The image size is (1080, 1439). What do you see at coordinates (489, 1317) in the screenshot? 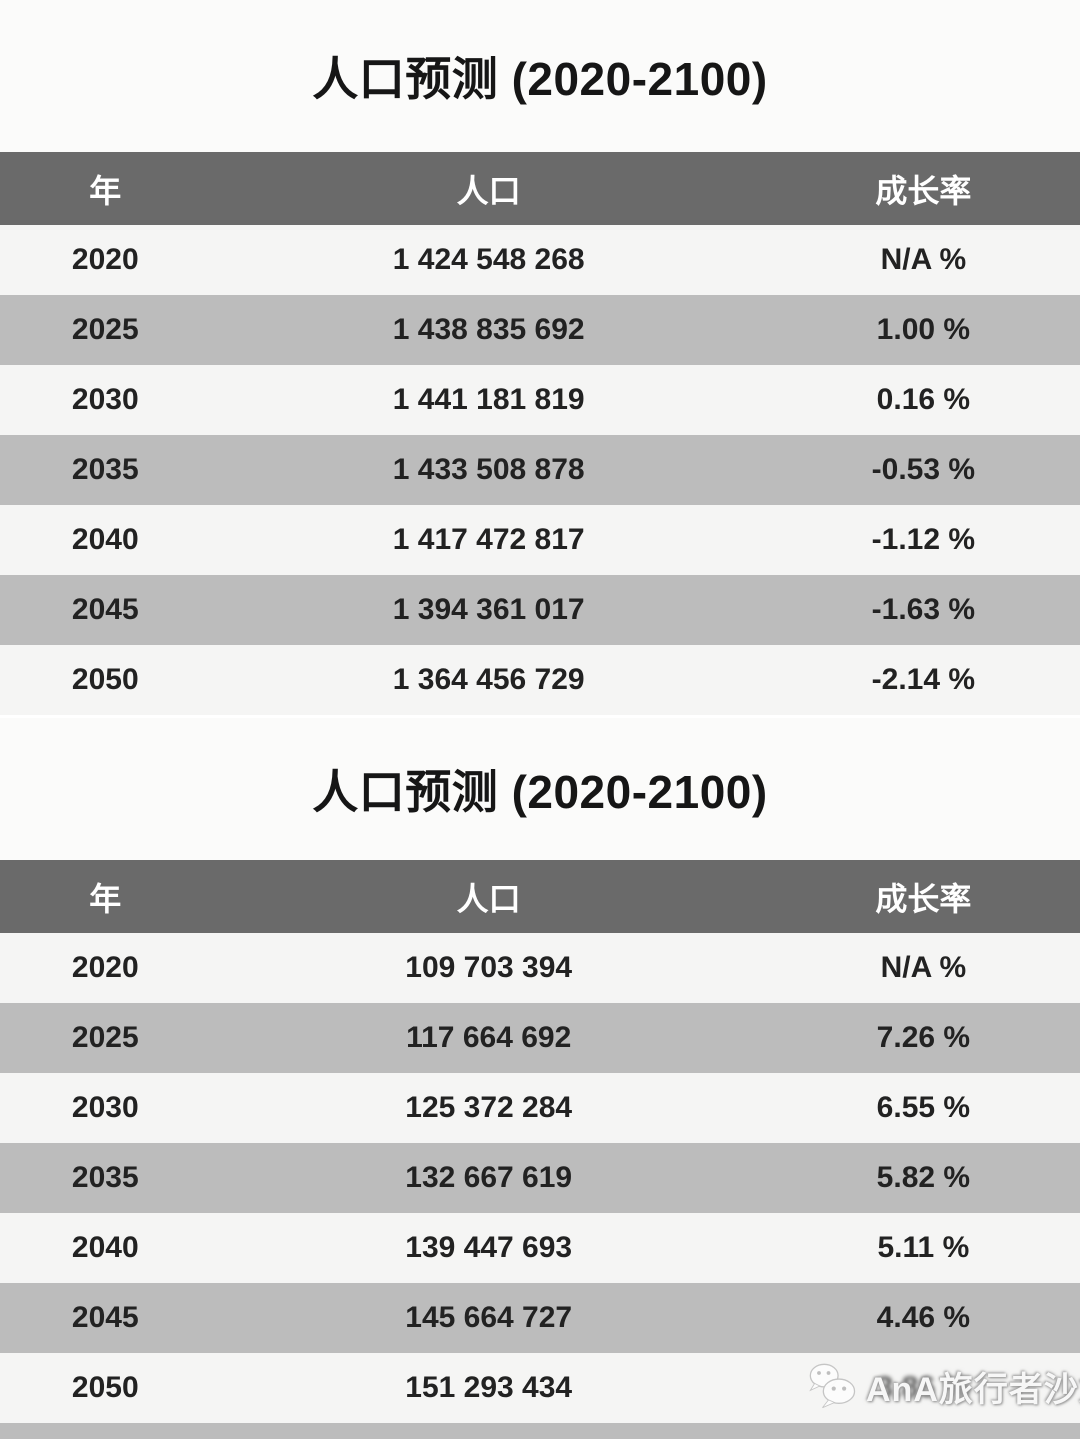
I see `population-cell: 145 664 727` at bounding box center [489, 1317].